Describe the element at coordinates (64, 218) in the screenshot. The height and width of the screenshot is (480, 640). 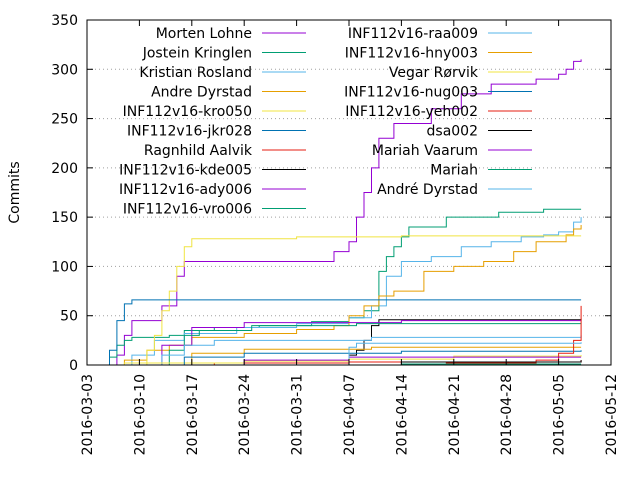
I see `y-tick-label: 150` at that location.